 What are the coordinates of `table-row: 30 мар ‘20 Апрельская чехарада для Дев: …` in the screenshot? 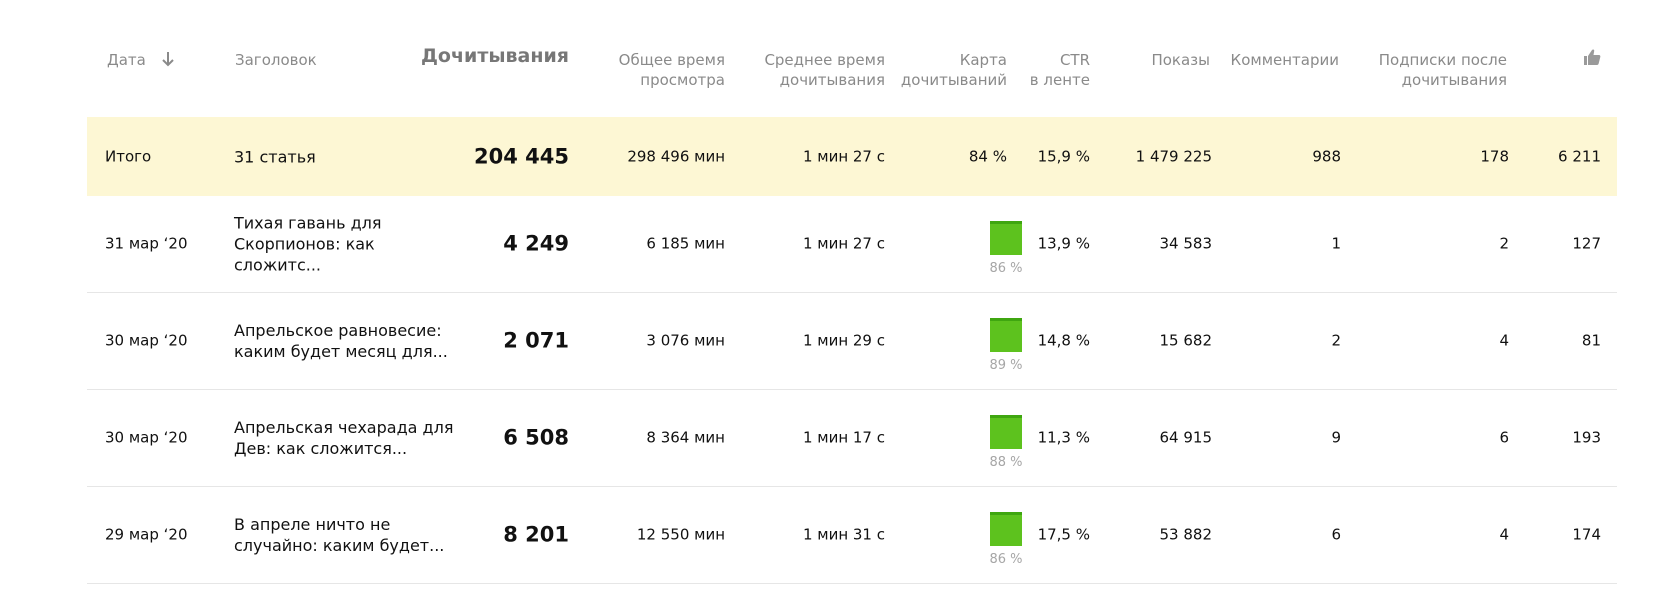 It's located at (852, 438).